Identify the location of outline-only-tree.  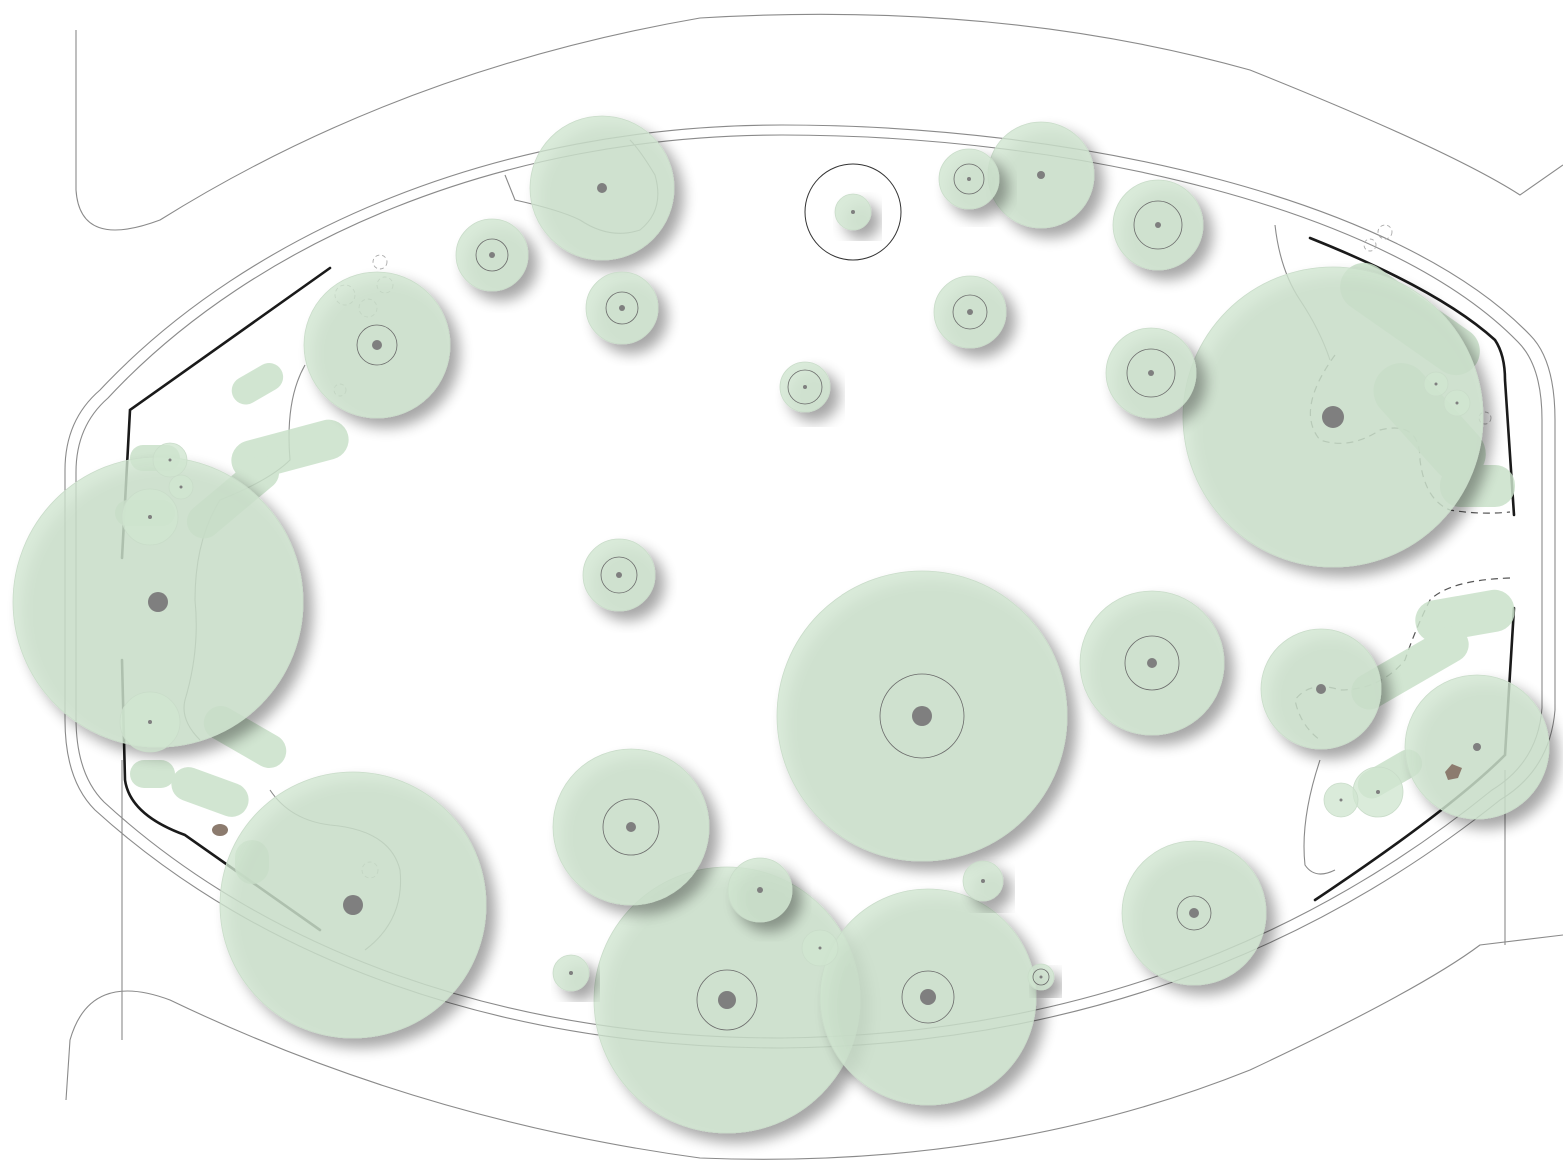
(853, 212).